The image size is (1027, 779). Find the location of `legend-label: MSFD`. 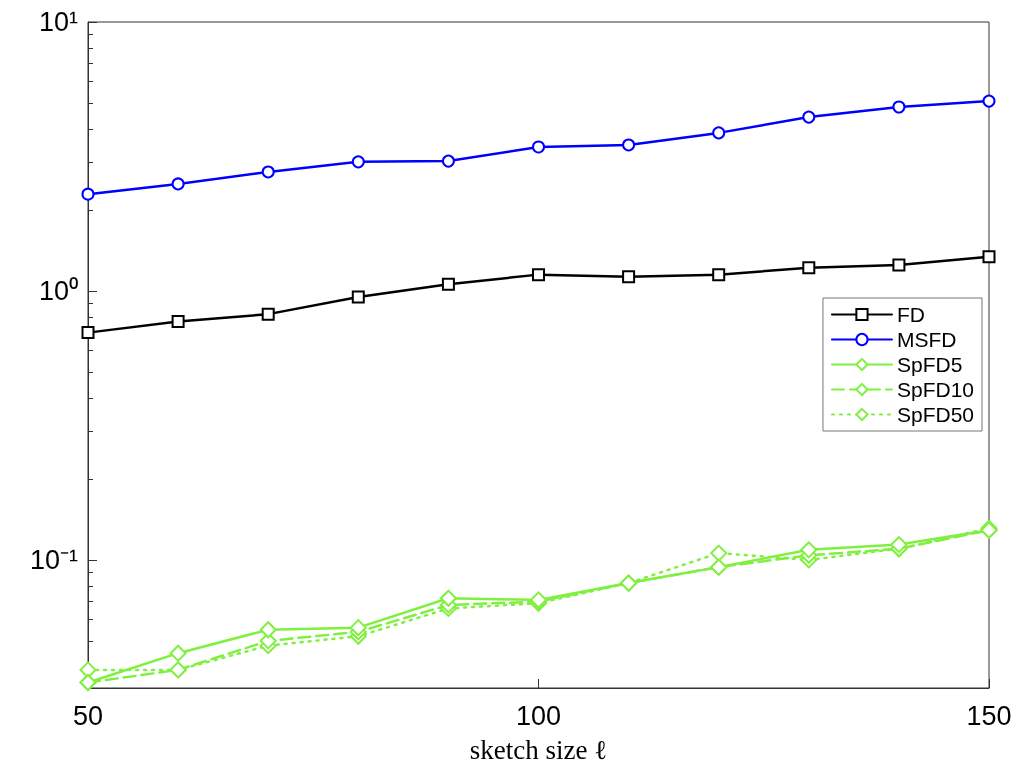

legend-label: MSFD is located at coordinates (926, 339).